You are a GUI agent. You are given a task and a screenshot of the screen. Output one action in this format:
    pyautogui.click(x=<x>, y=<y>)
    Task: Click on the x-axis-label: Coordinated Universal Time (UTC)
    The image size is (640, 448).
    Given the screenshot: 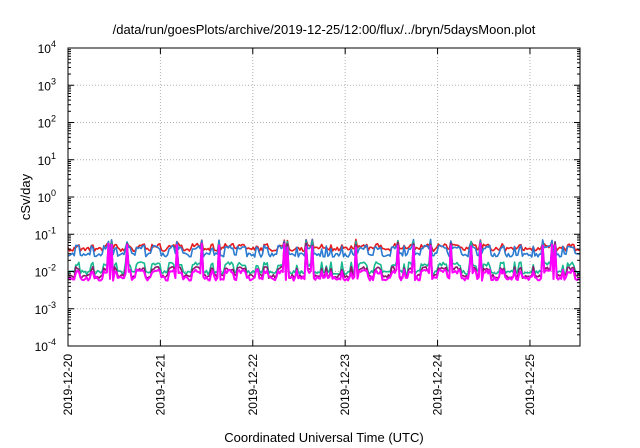 What is the action you would take?
    pyautogui.click(x=323, y=437)
    